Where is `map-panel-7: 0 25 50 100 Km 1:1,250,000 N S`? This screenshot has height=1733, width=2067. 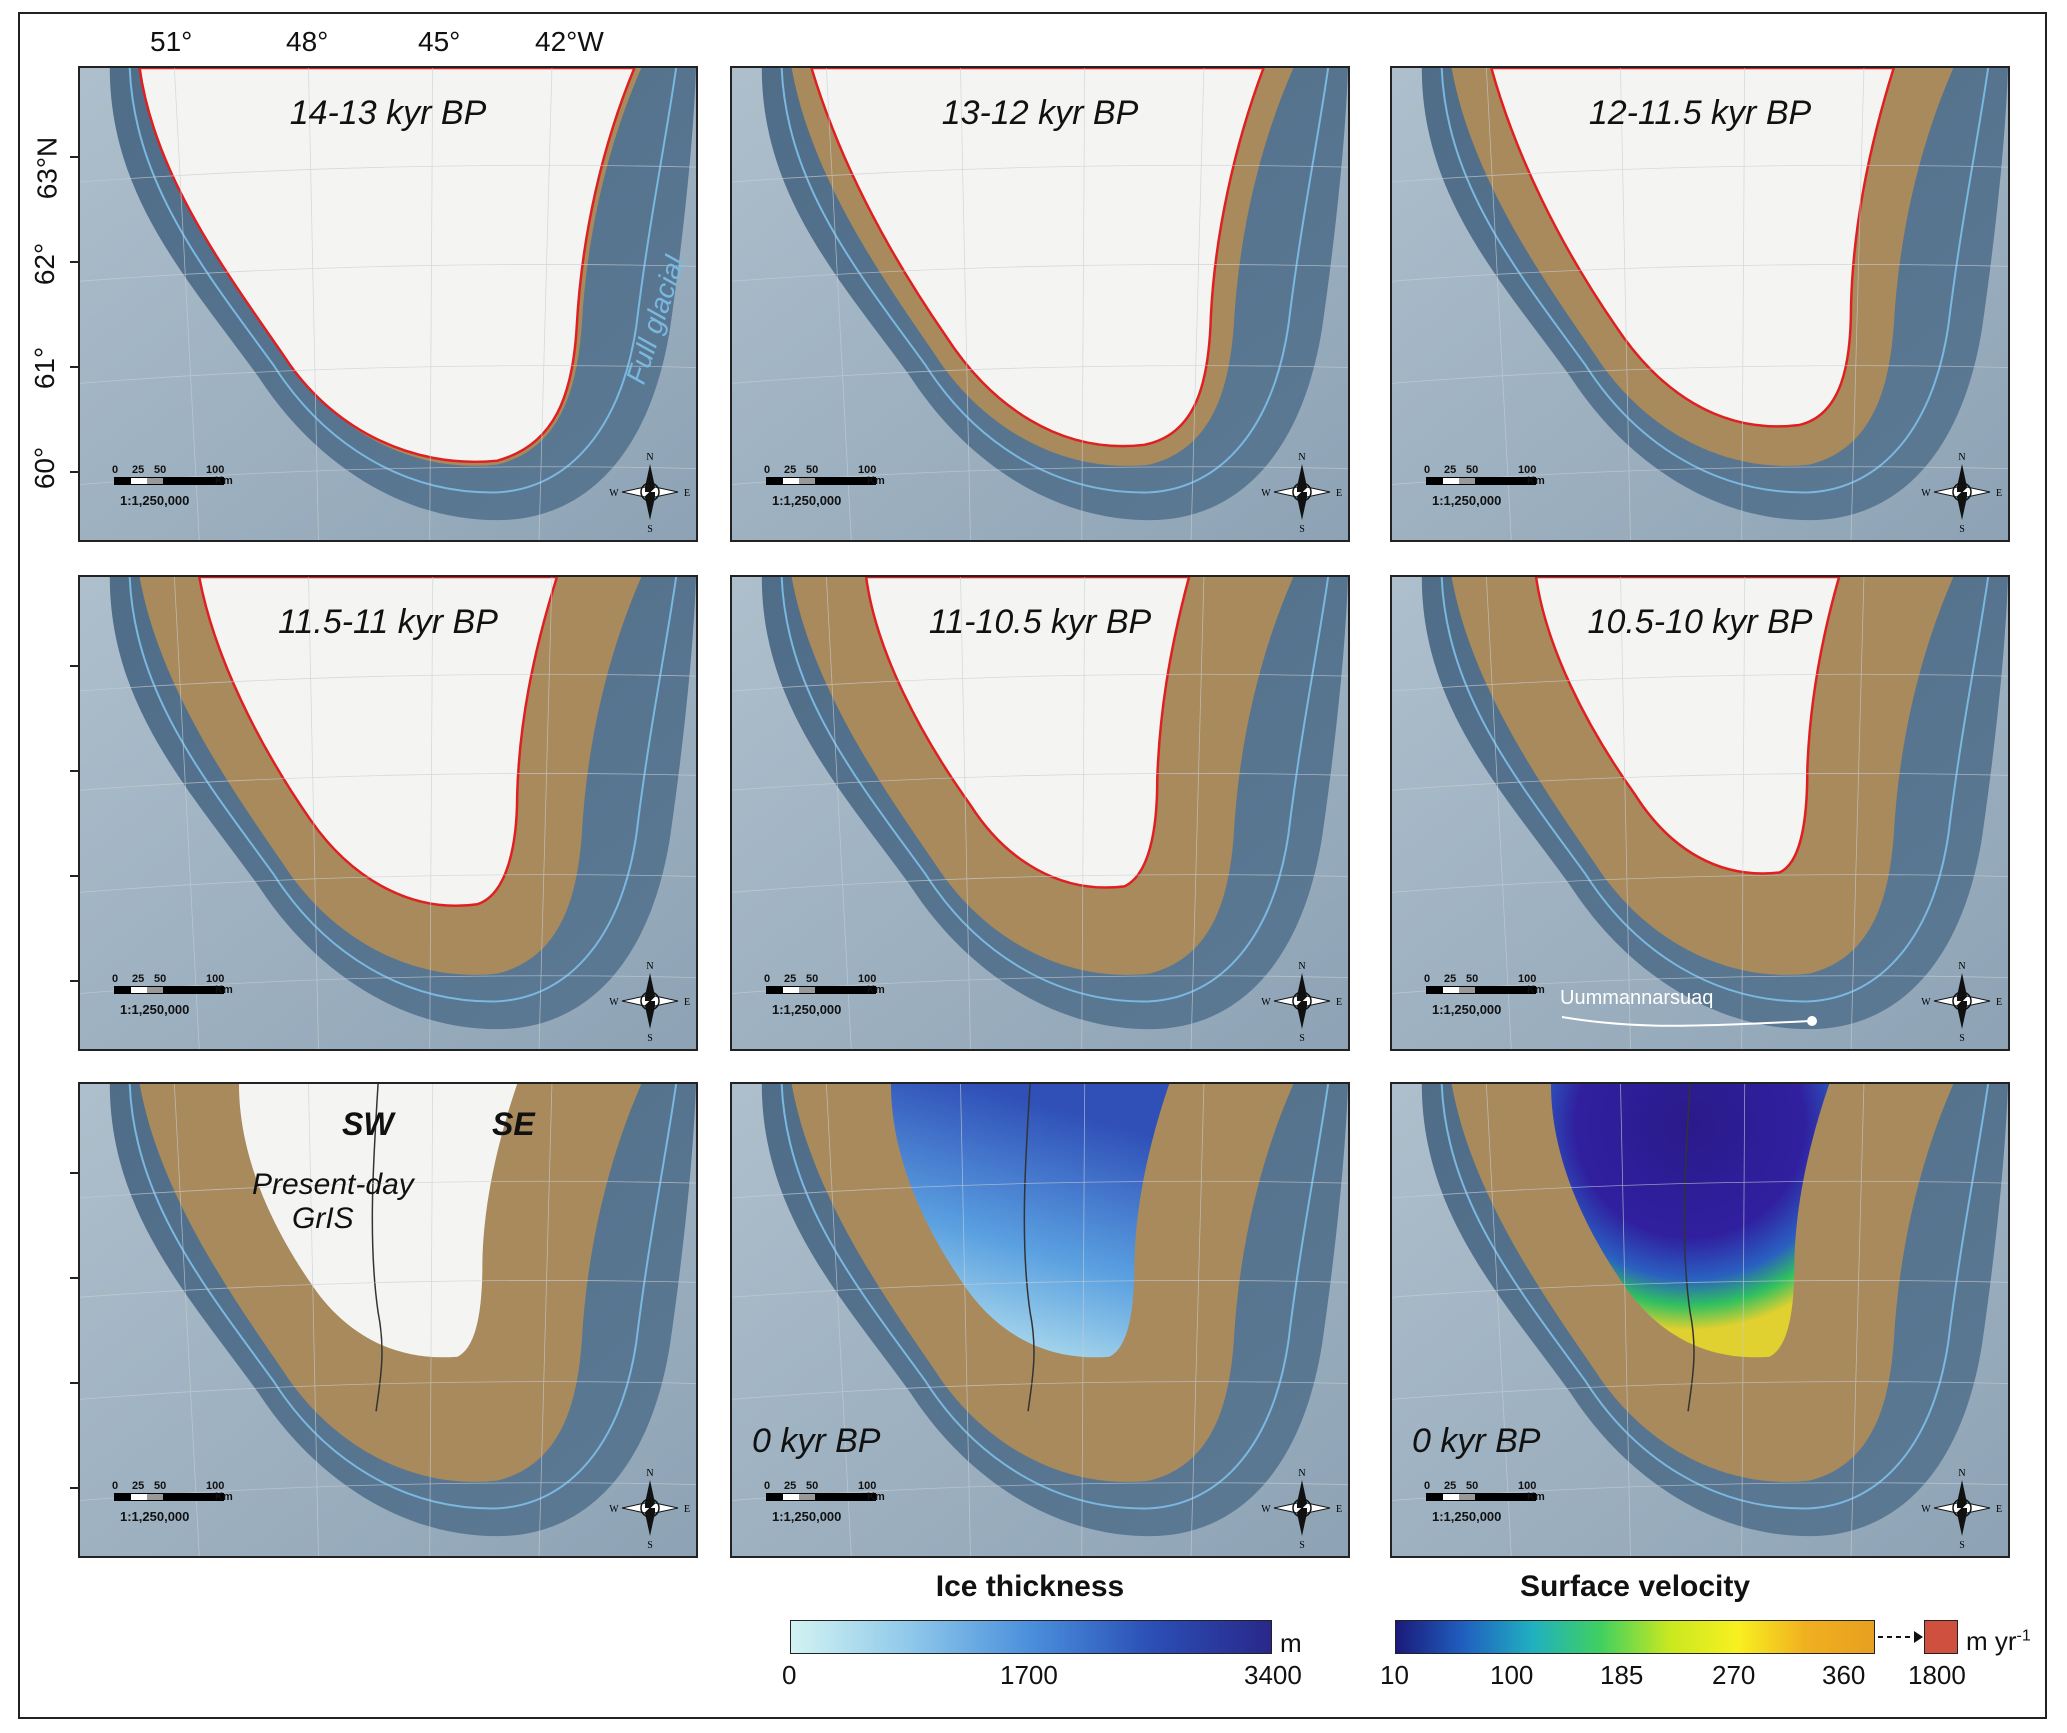 map-panel-7: 0 25 50 100 Km 1:1,250,000 N S is located at coordinates (388, 1320).